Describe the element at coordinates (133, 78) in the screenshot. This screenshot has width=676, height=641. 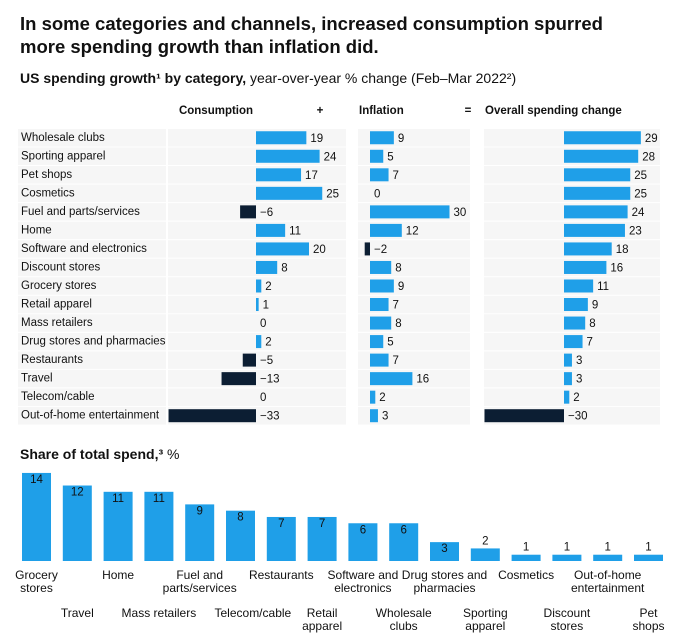
I see `chart-title: US spending growth¹ by category,` at that location.